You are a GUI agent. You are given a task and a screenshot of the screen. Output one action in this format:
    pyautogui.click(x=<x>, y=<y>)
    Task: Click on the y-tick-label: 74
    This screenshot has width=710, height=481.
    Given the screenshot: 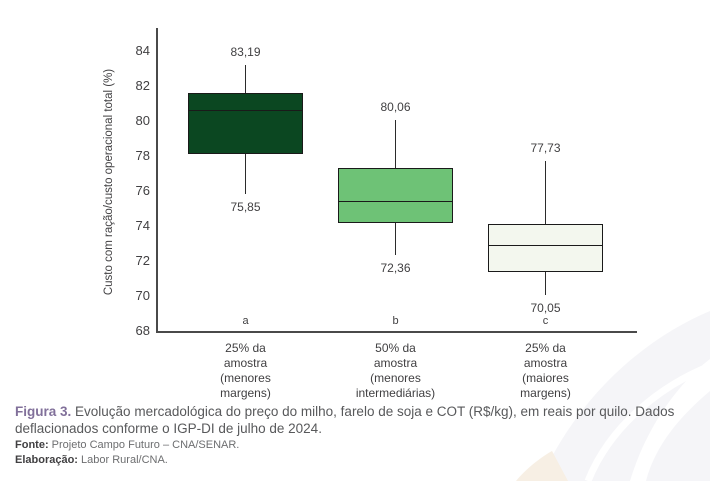 What is the action you would take?
    pyautogui.click(x=142, y=225)
    